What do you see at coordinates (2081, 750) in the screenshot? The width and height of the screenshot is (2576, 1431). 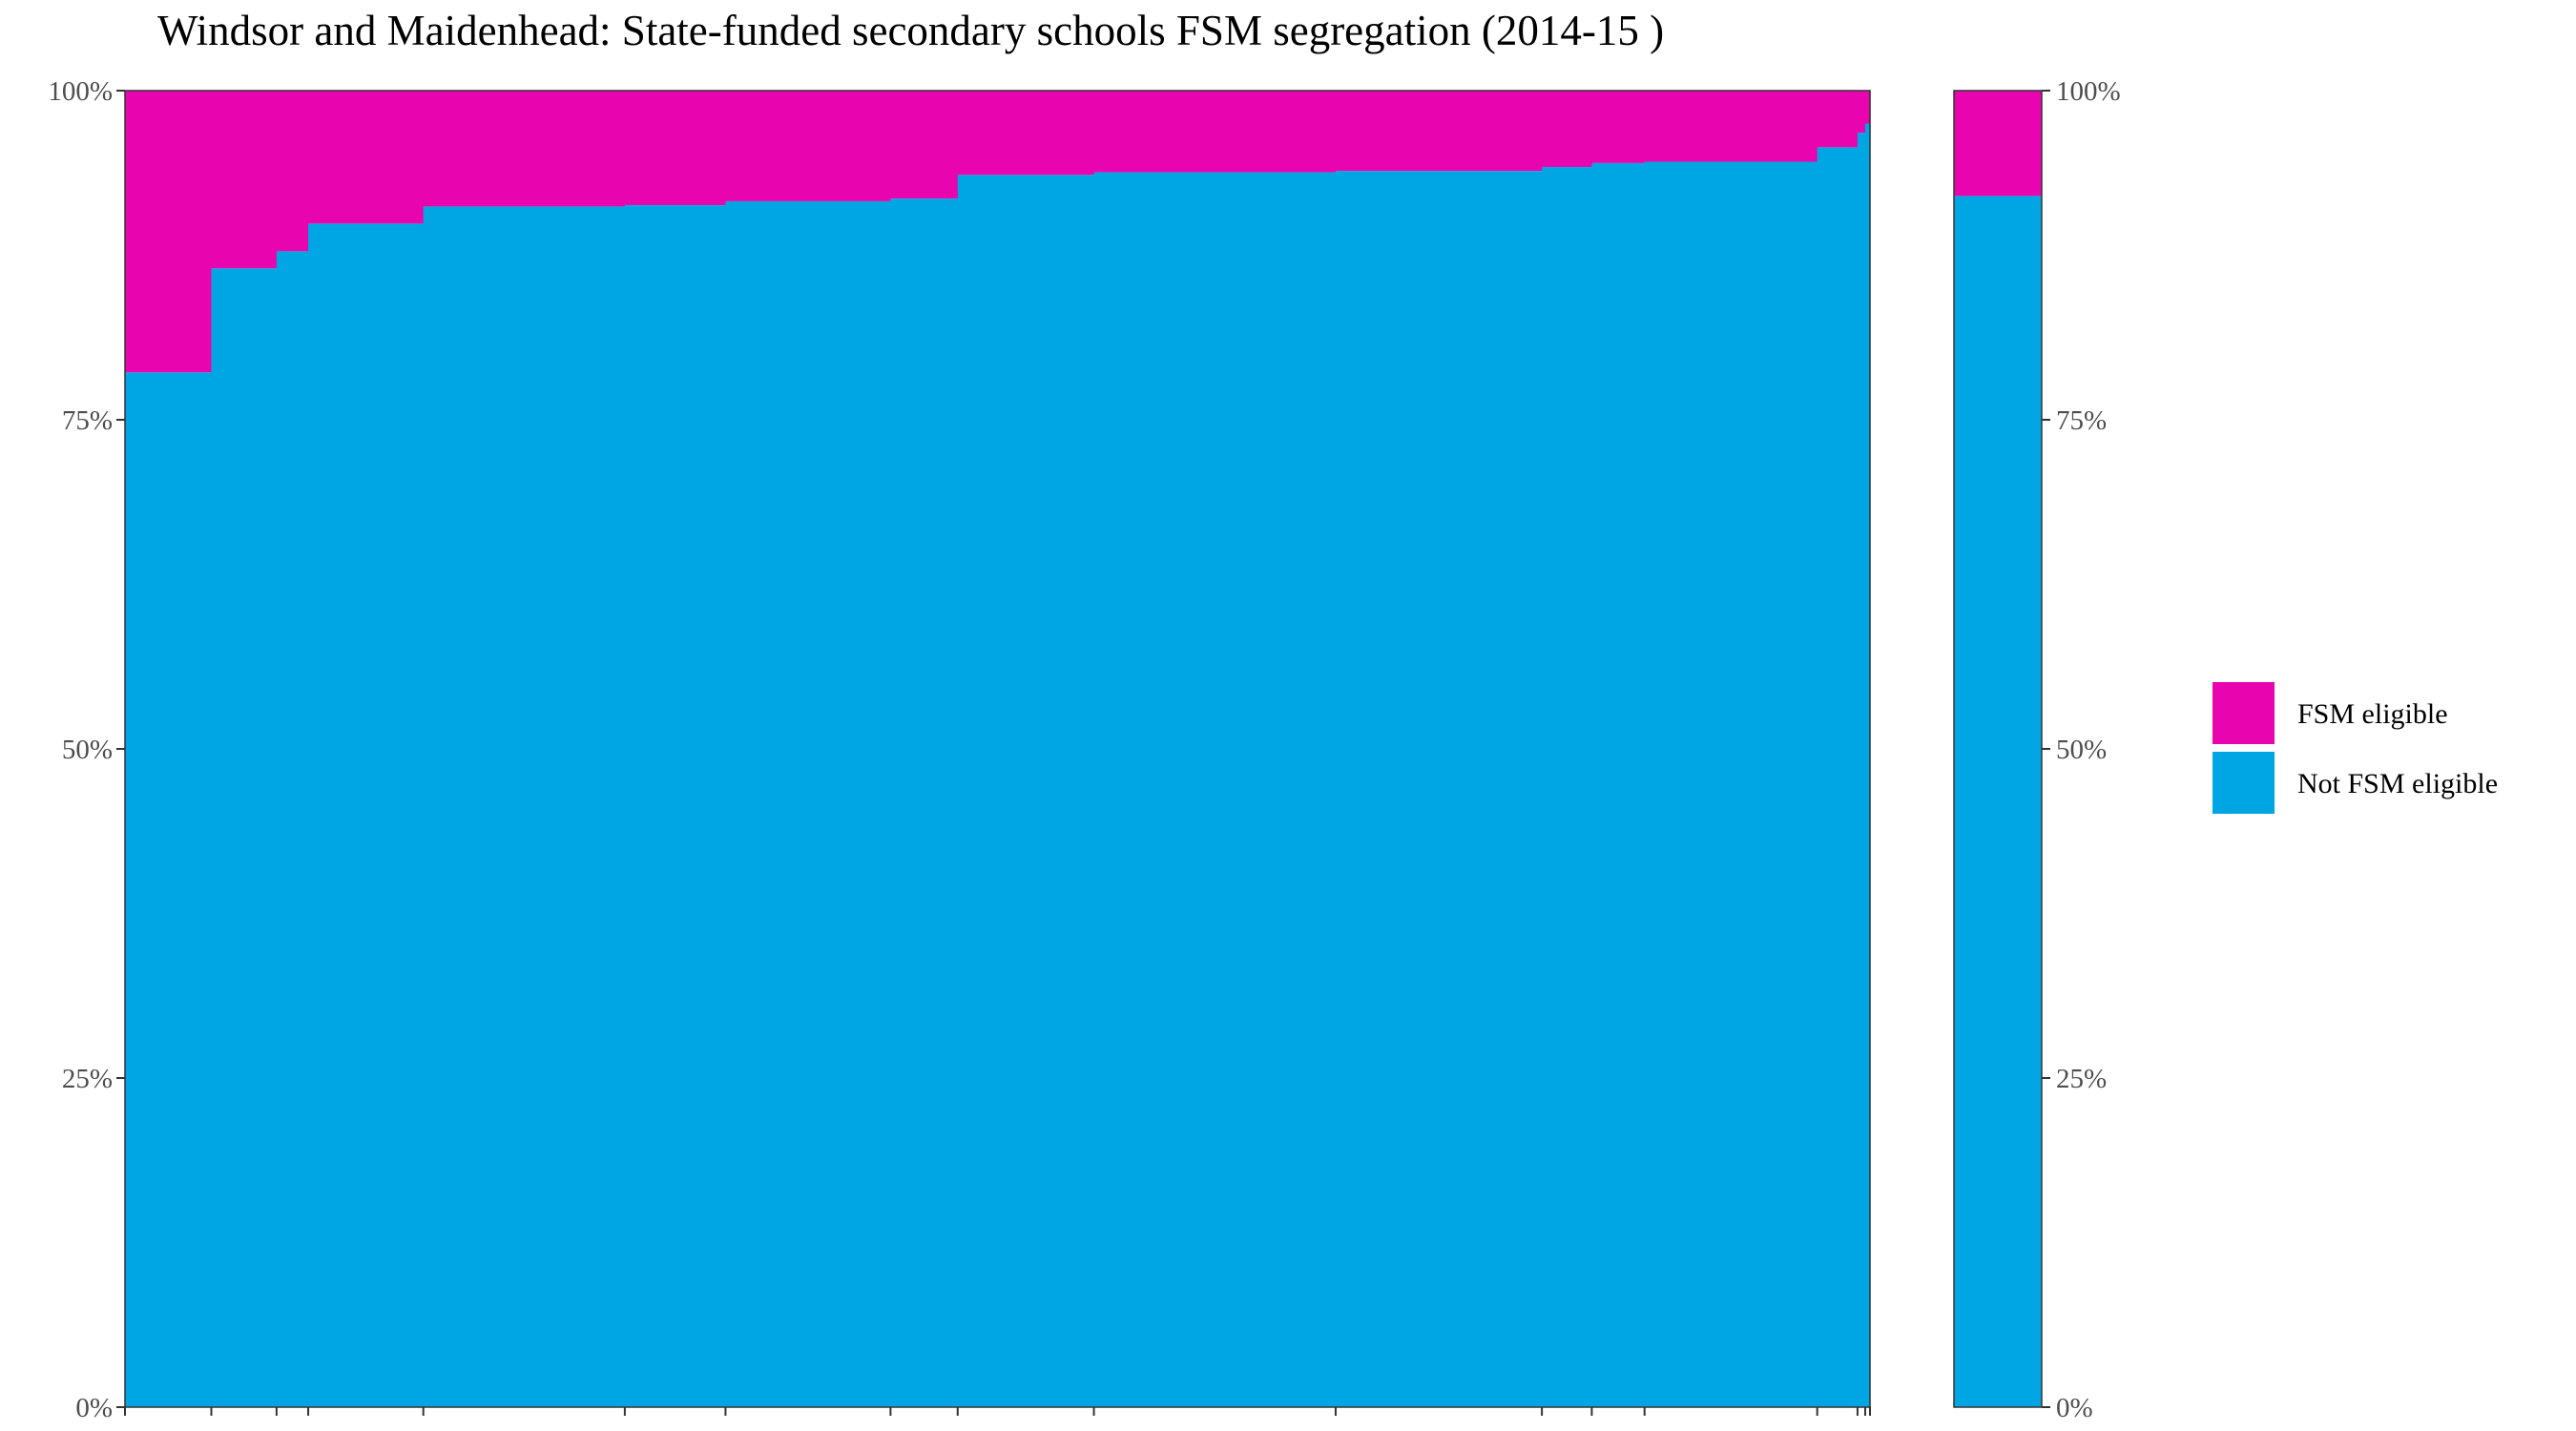 I see `y-tick-label-right: 50%` at bounding box center [2081, 750].